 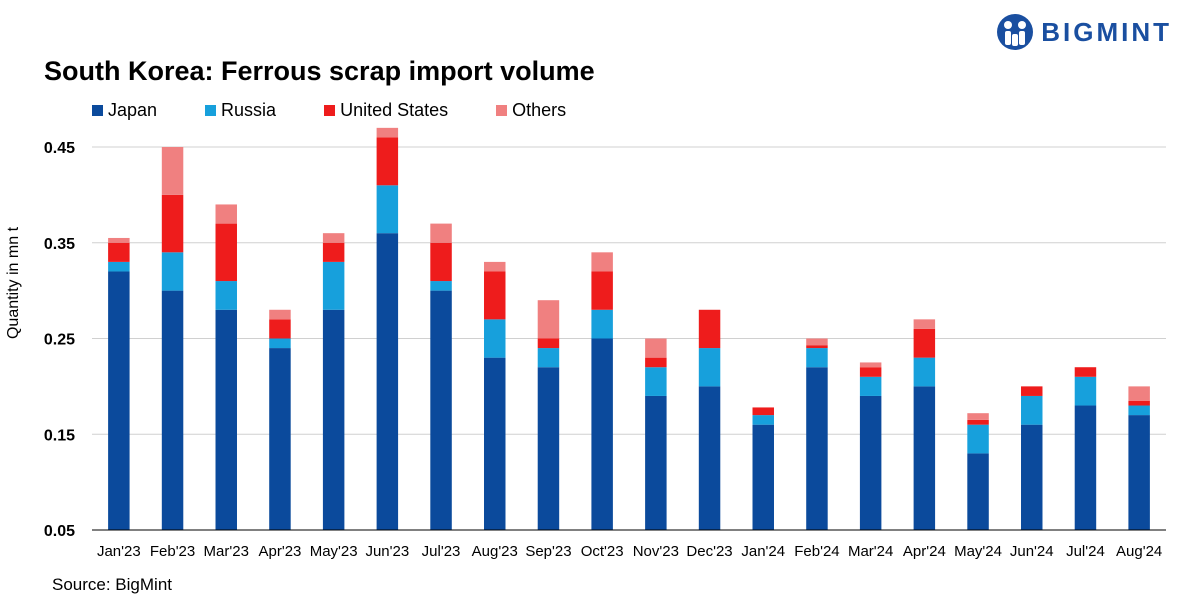 I want to click on x-tick-label: Jun'23, so click(x=387, y=551).